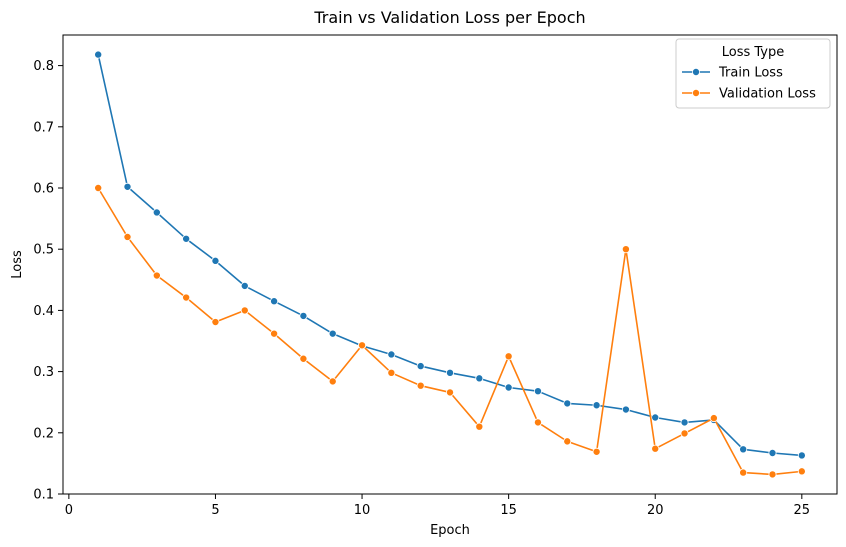  Describe the element at coordinates (449, 17) in the screenshot. I see `chart-title: Train vs Validation Loss per Epoch` at that location.